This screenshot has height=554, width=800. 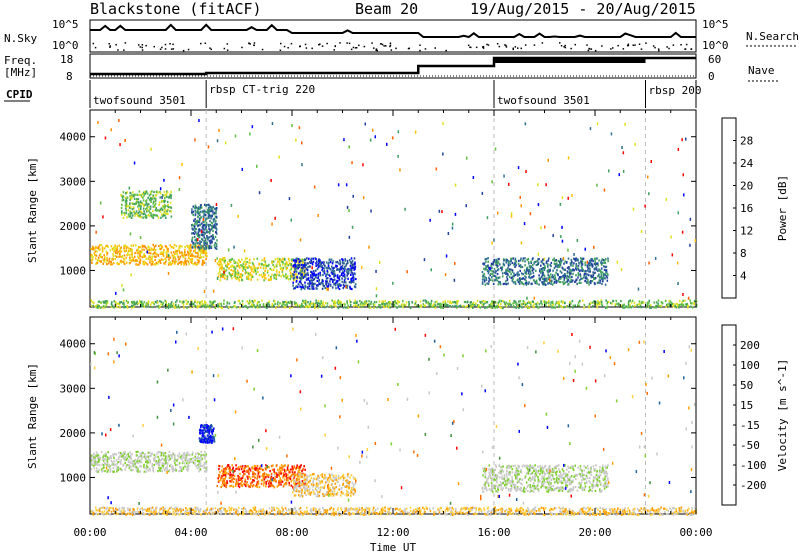 I want to click on cpid-segment-label: rbsp 200, so click(x=675, y=90).